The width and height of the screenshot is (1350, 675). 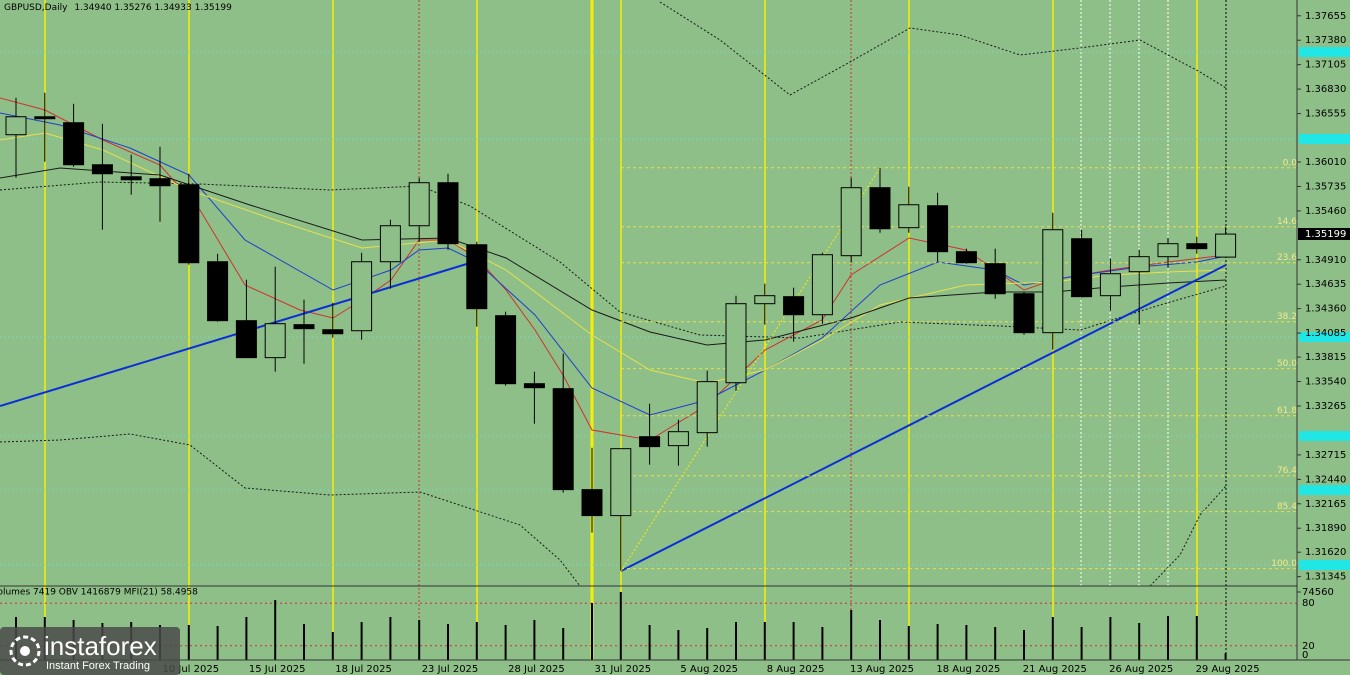 What do you see at coordinates (1287, 471) in the screenshot?
I see `fib-label: 76.4` at bounding box center [1287, 471].